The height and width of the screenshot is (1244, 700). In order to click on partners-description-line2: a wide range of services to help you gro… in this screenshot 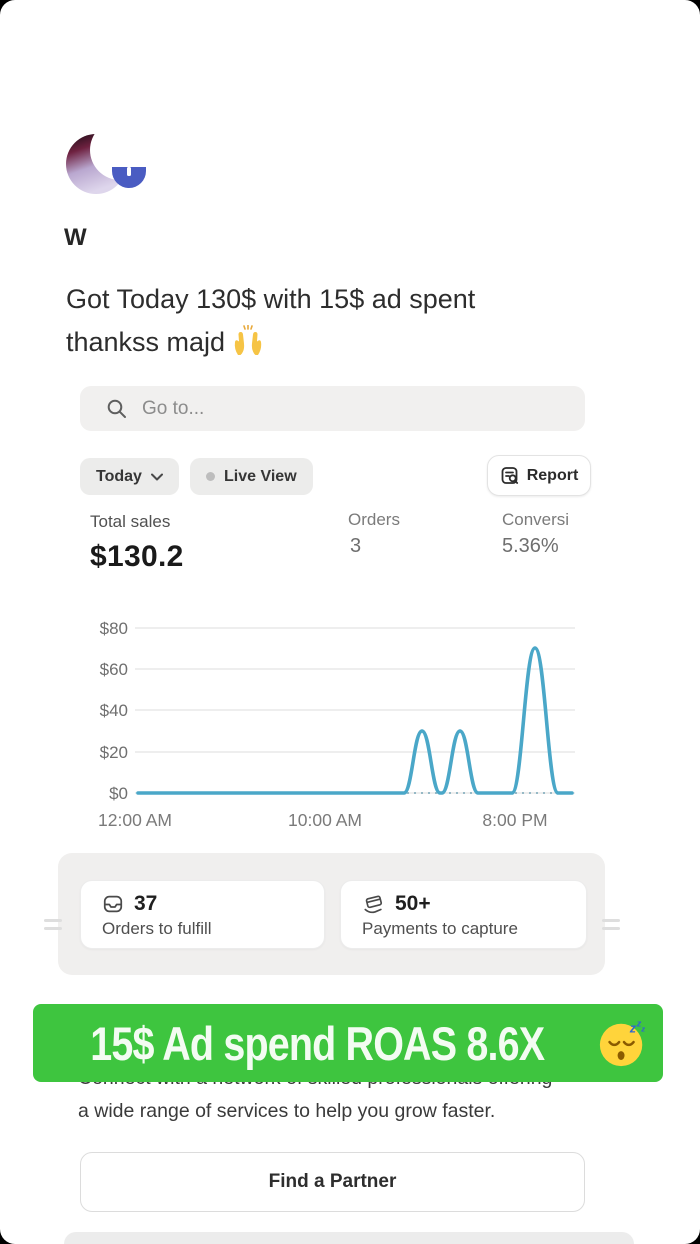, I will do `click(287, 1111)`.